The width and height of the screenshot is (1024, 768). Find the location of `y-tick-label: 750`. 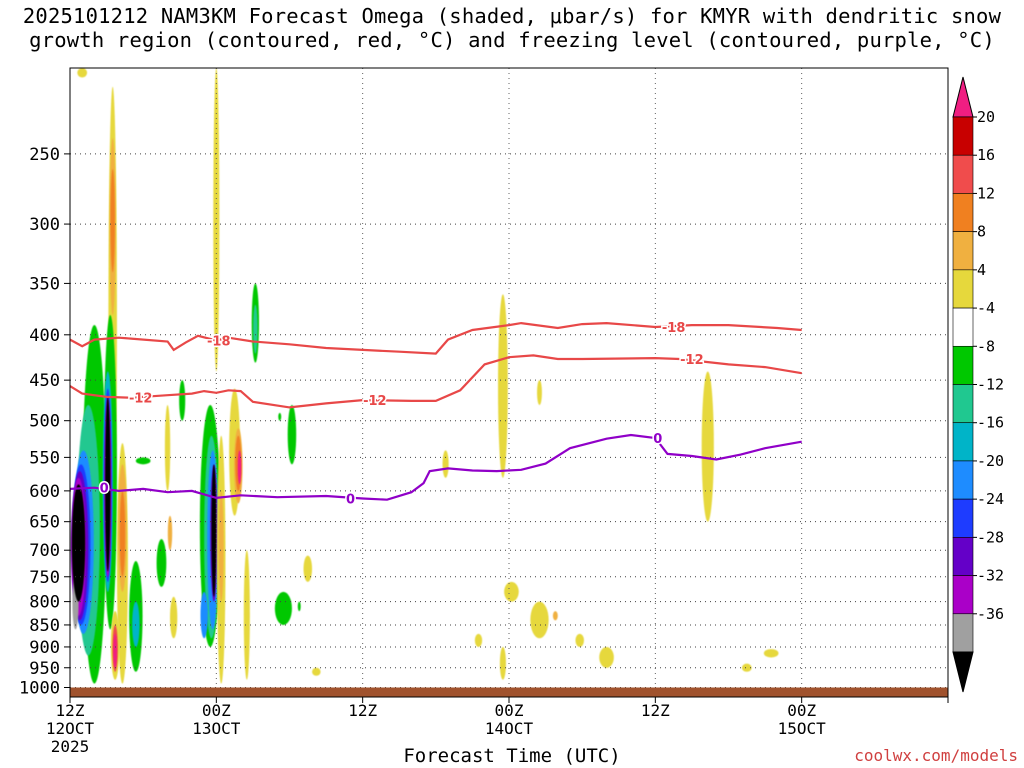

y-tick-label: 750 is located at coordinates (44, 578).